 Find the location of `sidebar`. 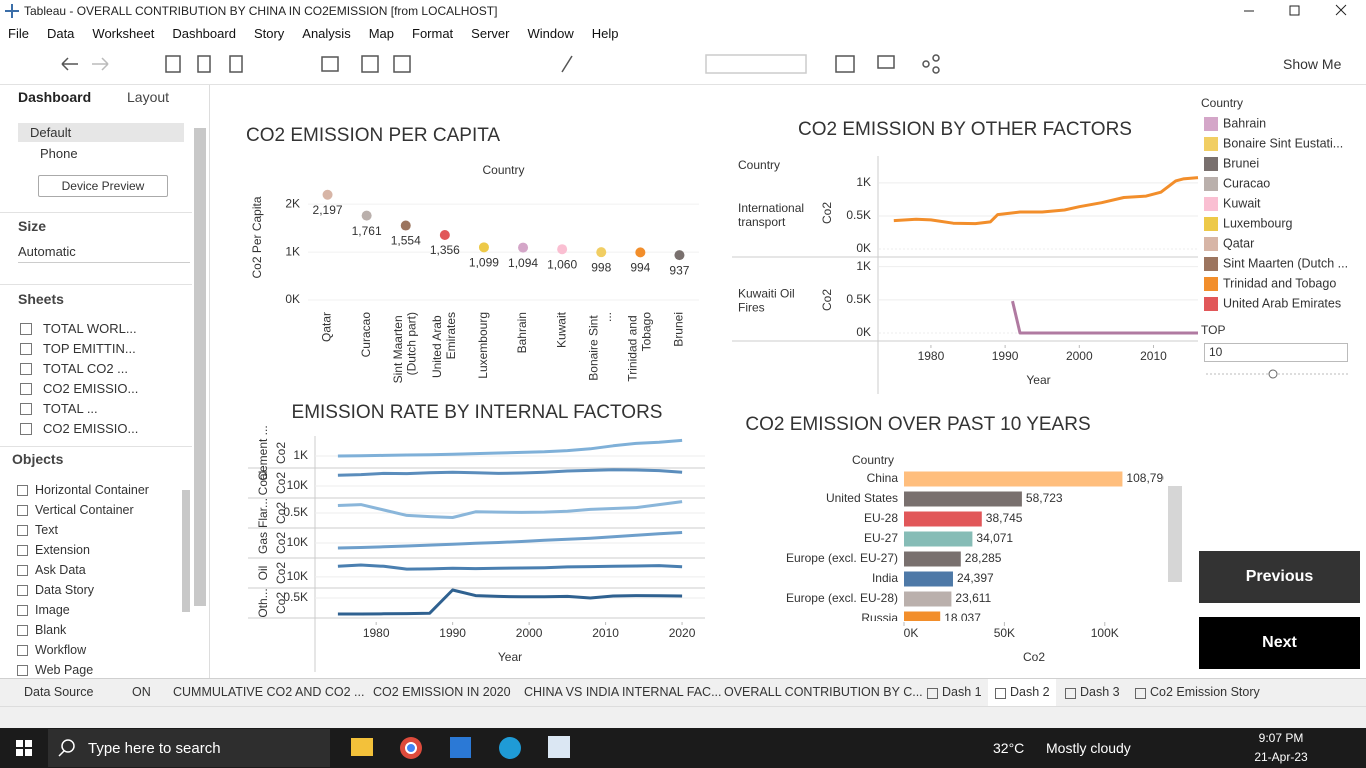

sidebar is located at coordinates (105, 381).